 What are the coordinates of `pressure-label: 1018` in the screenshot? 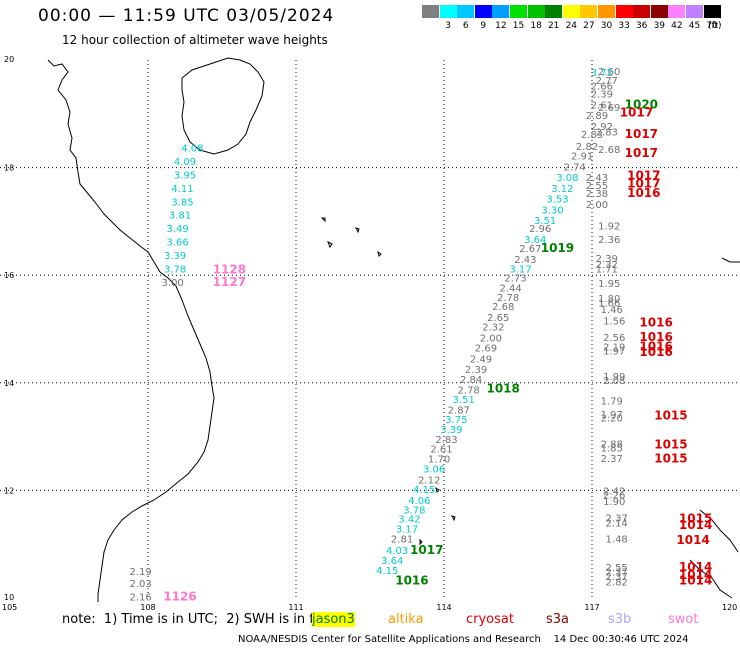 It's located at (502, 388).